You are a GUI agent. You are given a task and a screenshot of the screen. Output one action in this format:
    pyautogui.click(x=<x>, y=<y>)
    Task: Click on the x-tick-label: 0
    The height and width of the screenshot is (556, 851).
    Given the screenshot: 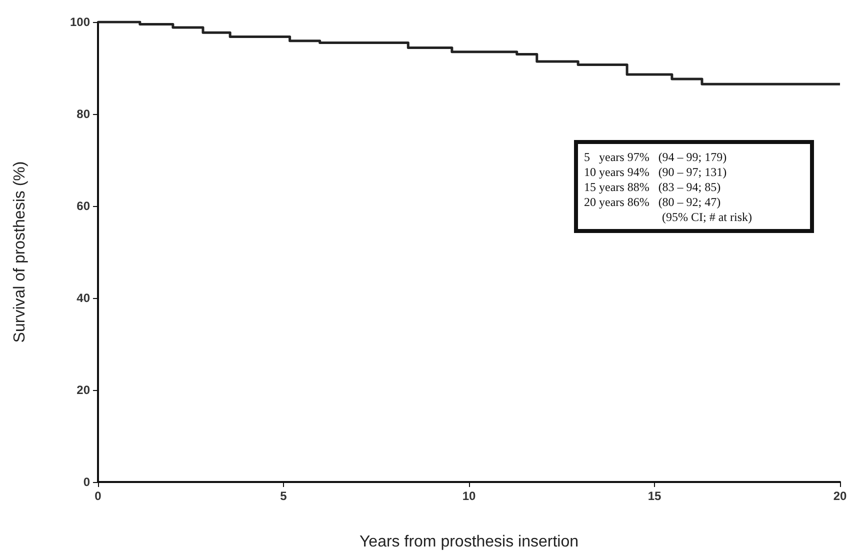 What is the action you would take?
    pyautogui.click(x=98, y=496)
    